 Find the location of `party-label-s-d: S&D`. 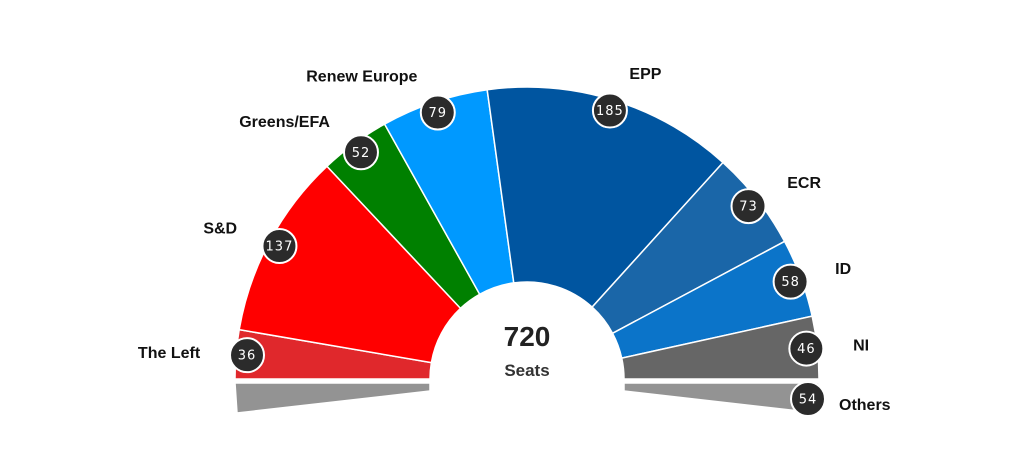

party-label-s-d: S&D is located at coordinates (220, 229).